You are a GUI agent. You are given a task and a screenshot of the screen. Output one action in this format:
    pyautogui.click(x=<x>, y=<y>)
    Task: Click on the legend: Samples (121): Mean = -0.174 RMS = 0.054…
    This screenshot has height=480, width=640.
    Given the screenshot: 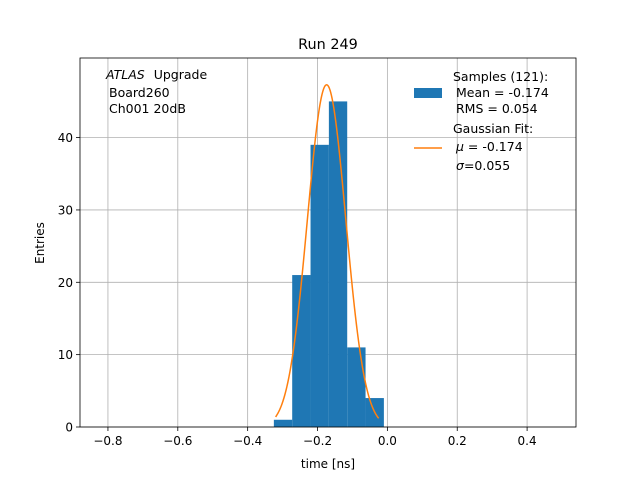 What is the action you would take?
    pyautogui.click(x=481, y=121)
    